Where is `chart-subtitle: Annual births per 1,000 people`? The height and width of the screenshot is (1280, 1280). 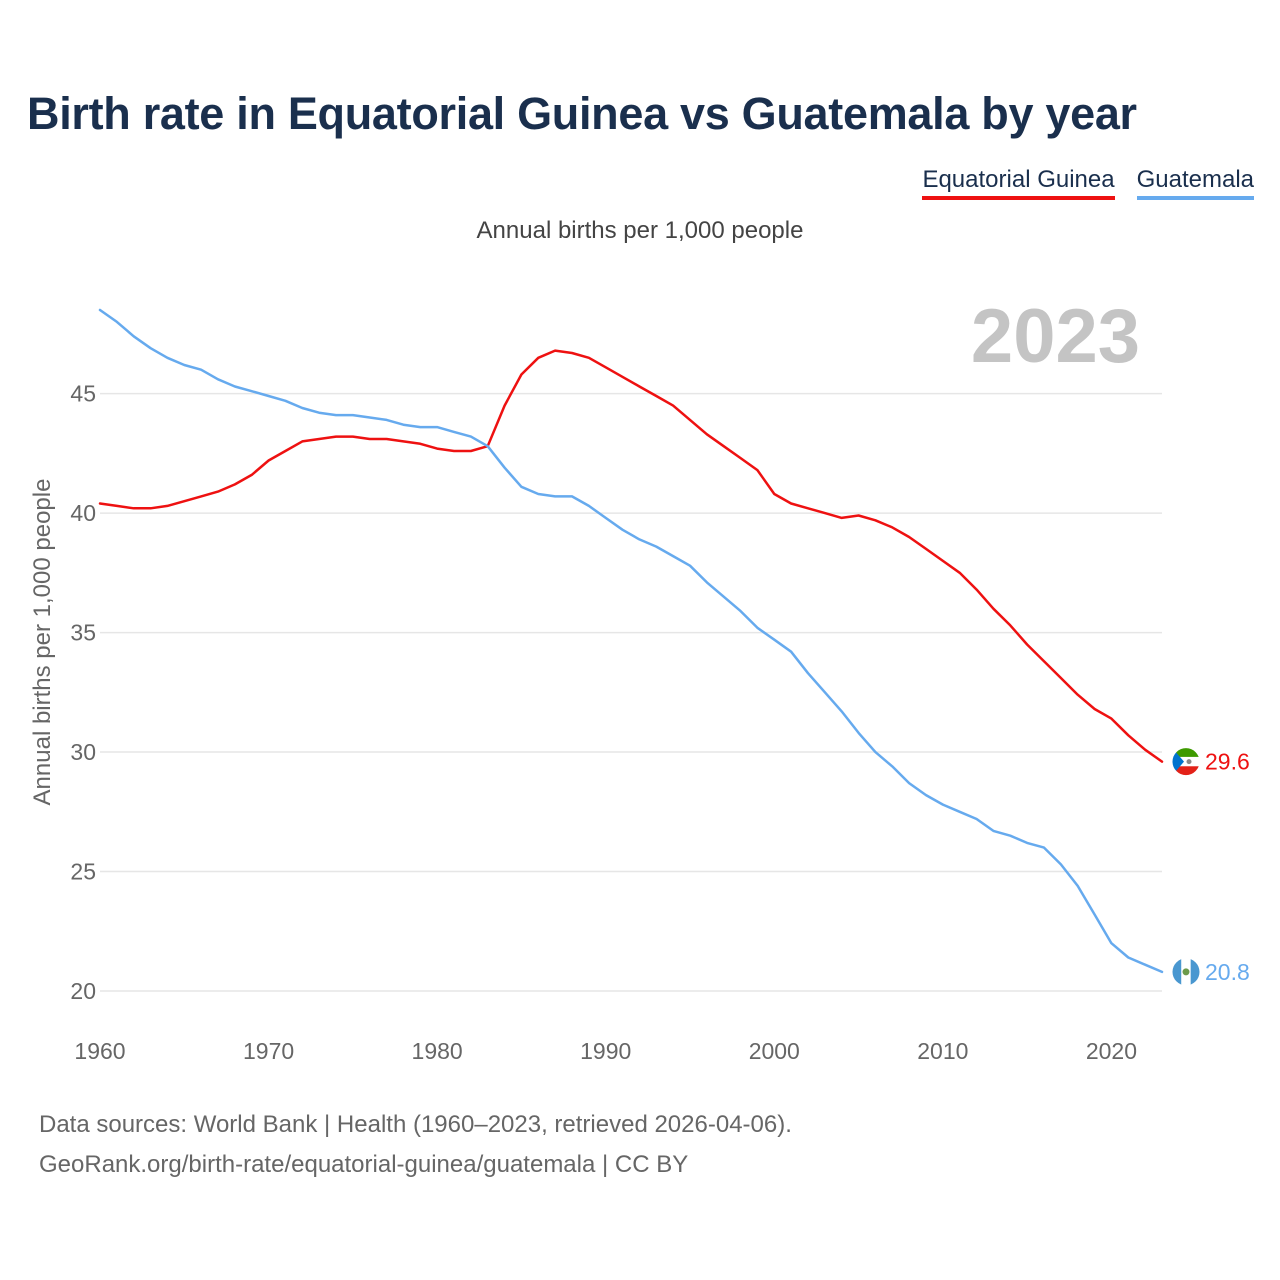
chart-subtitle: Annual births per 1,000 people is located at coordinates (640, 230).